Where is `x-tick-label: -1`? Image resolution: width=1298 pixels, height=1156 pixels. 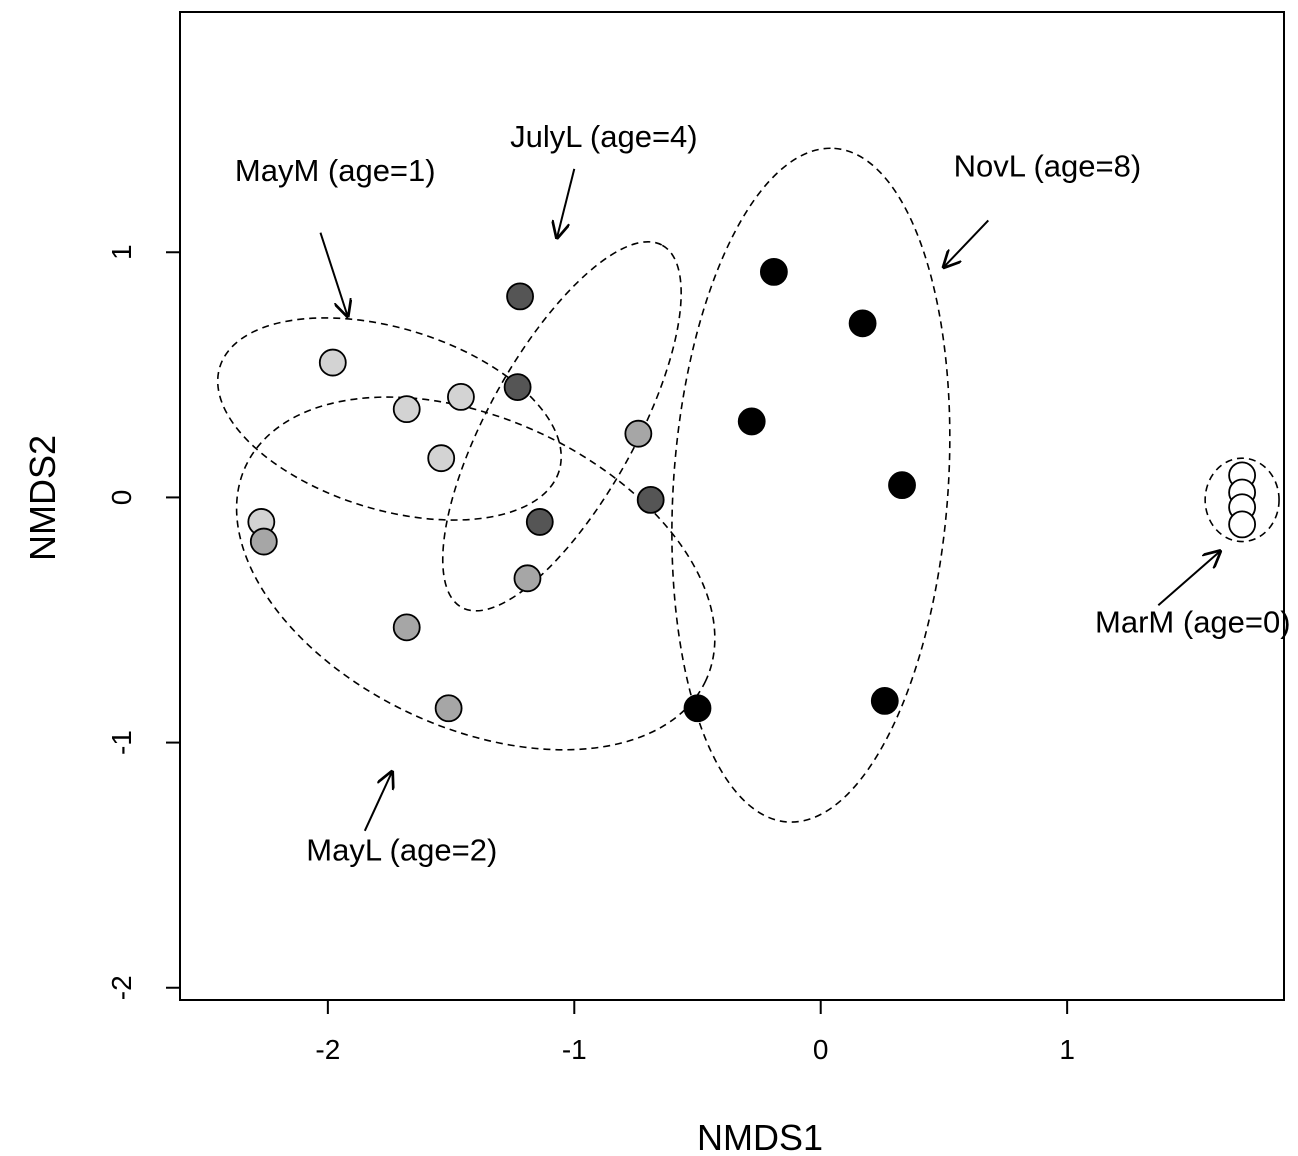
x-tick-label: -1 is located at coordinates (574, 1049).